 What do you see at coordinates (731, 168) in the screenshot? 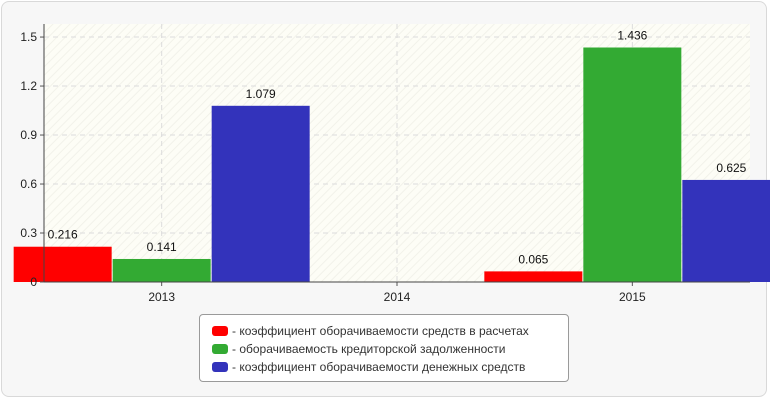
I see `data-label: 0.625` at bounding box center [731, 168].